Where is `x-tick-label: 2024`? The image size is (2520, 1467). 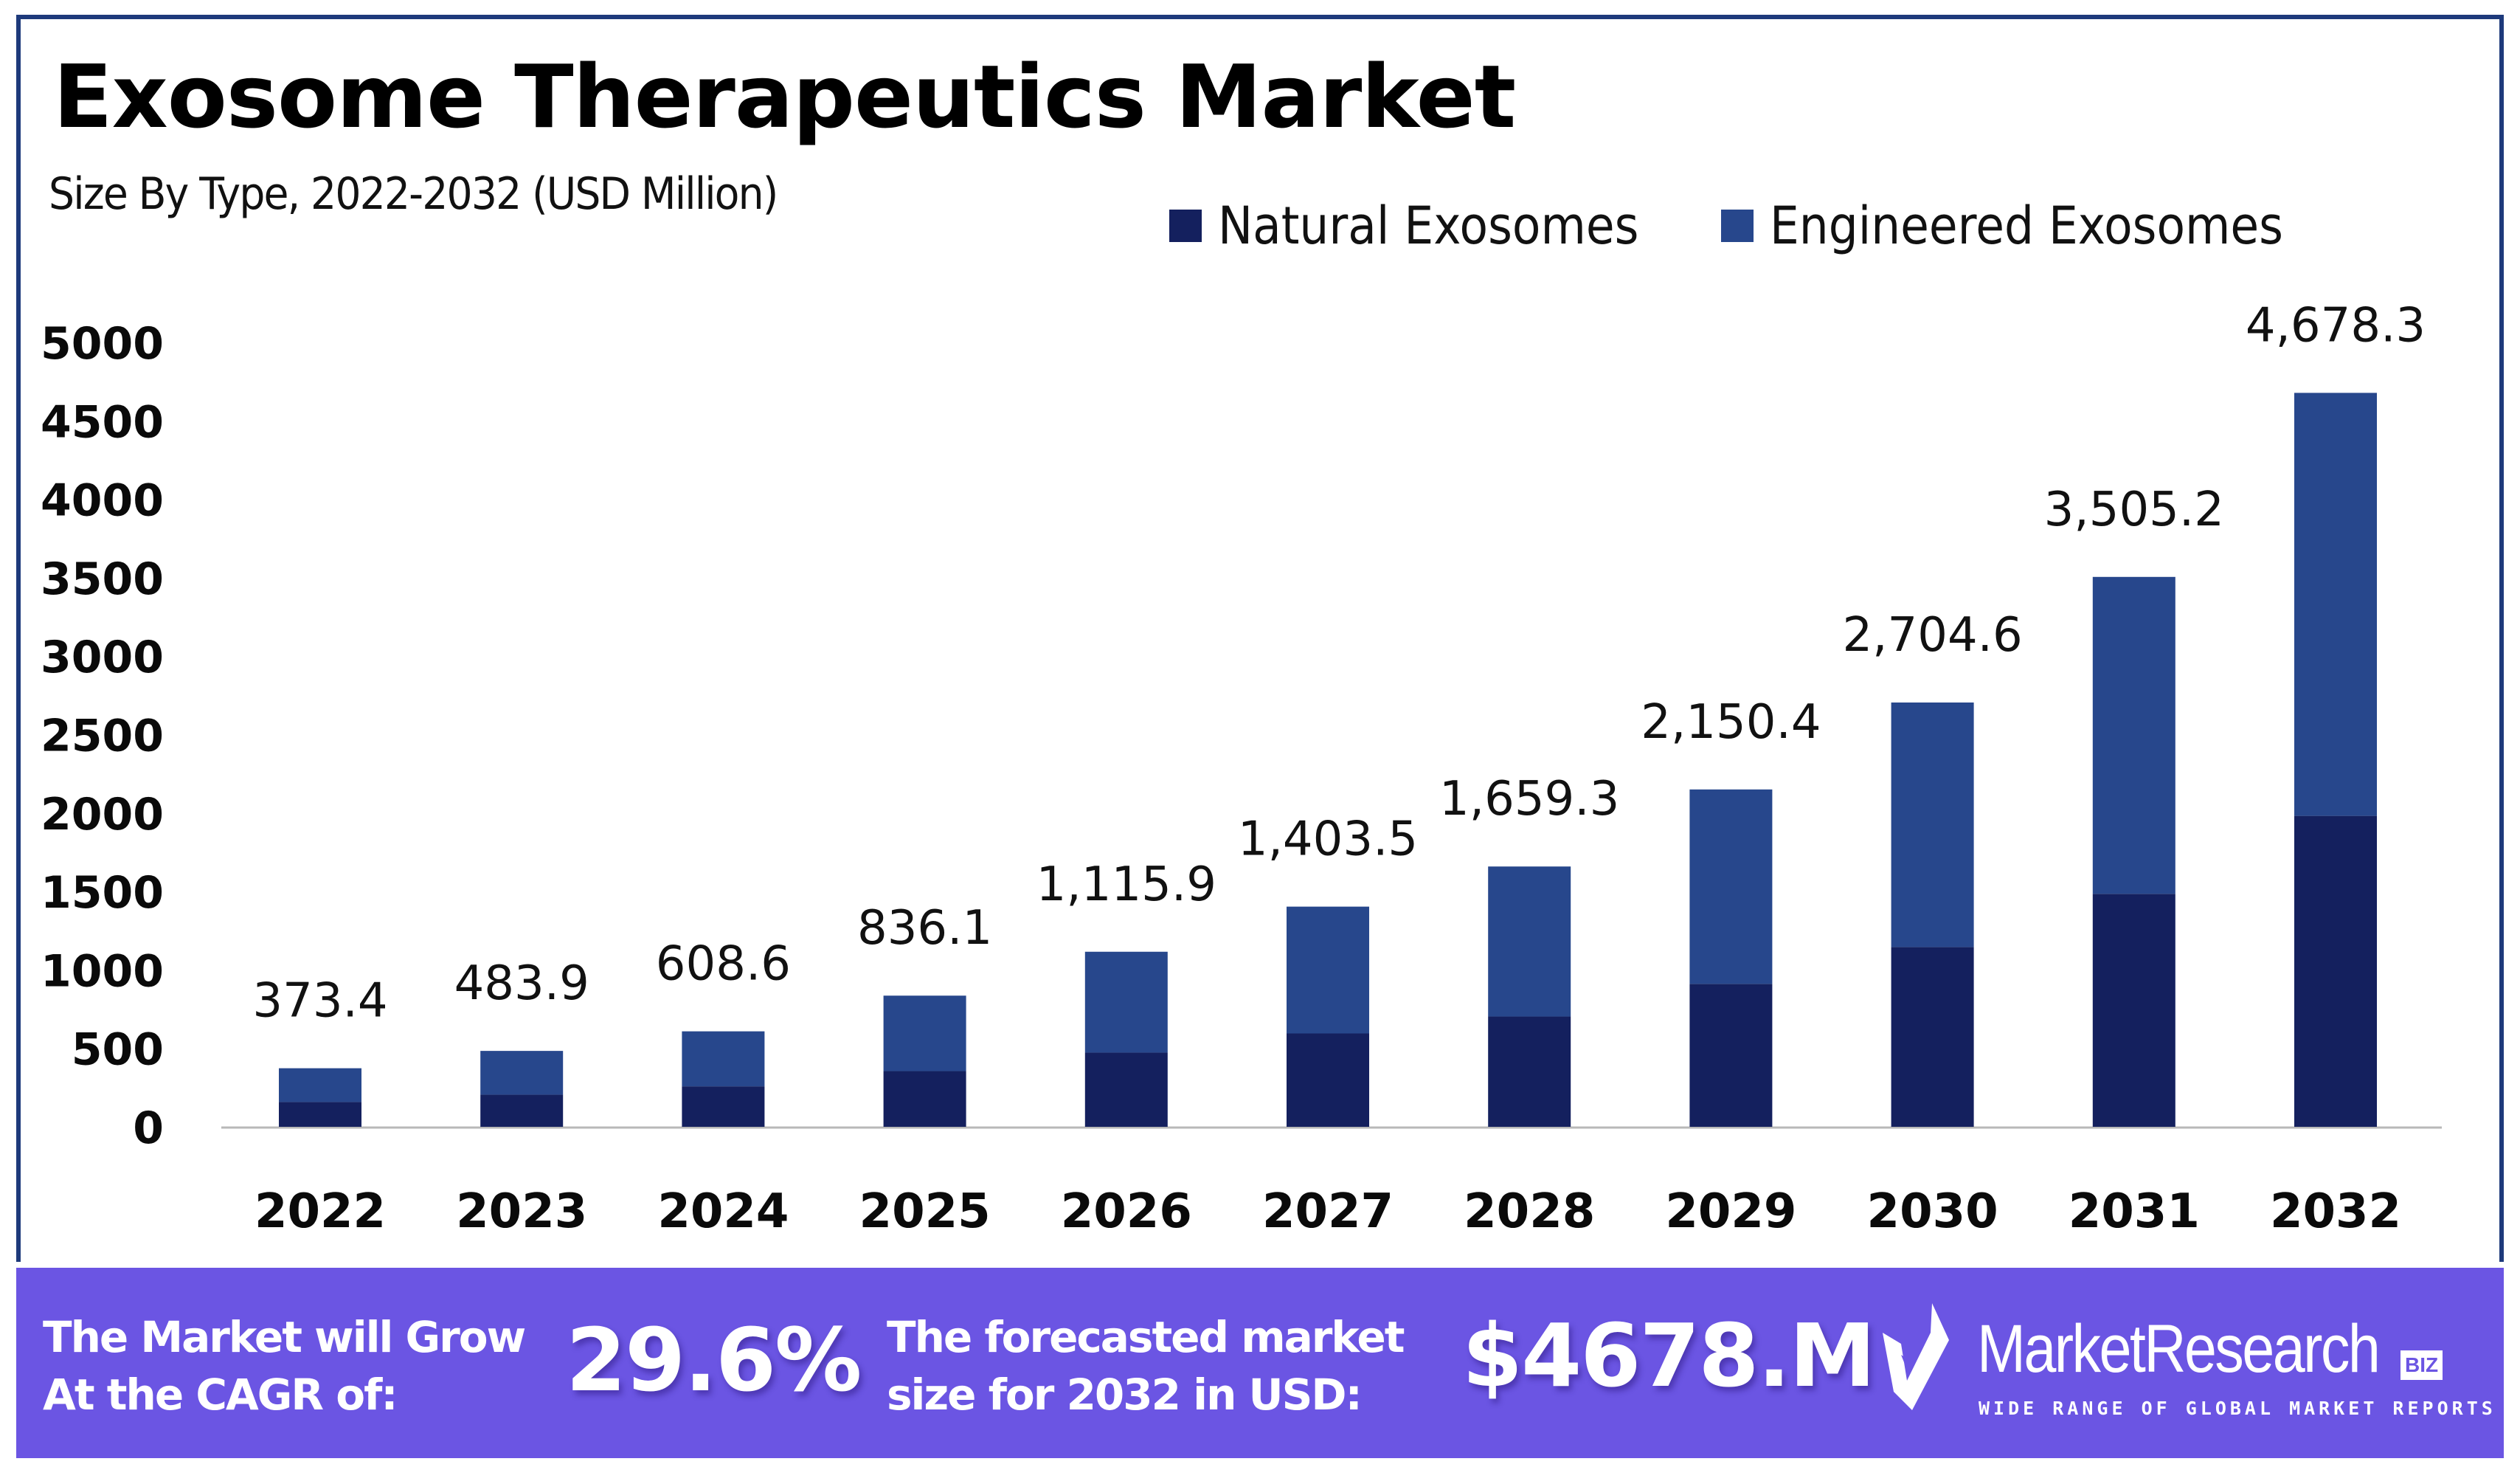 x-tick-label: 2024 is located at coordinates (723, 1211).